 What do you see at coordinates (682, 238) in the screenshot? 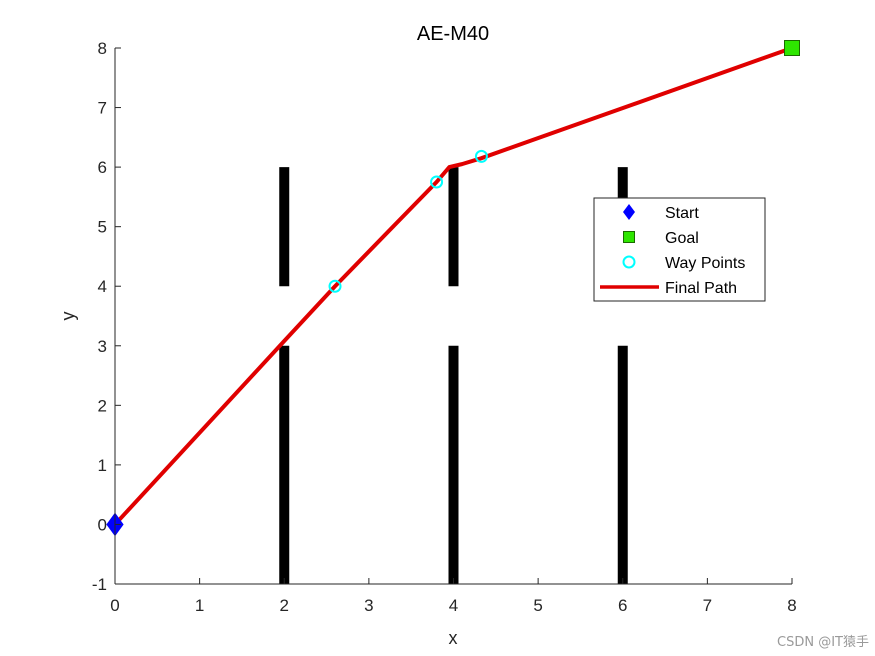
I see `legend-label-goal: Goal` at bounding box center [682, 238].